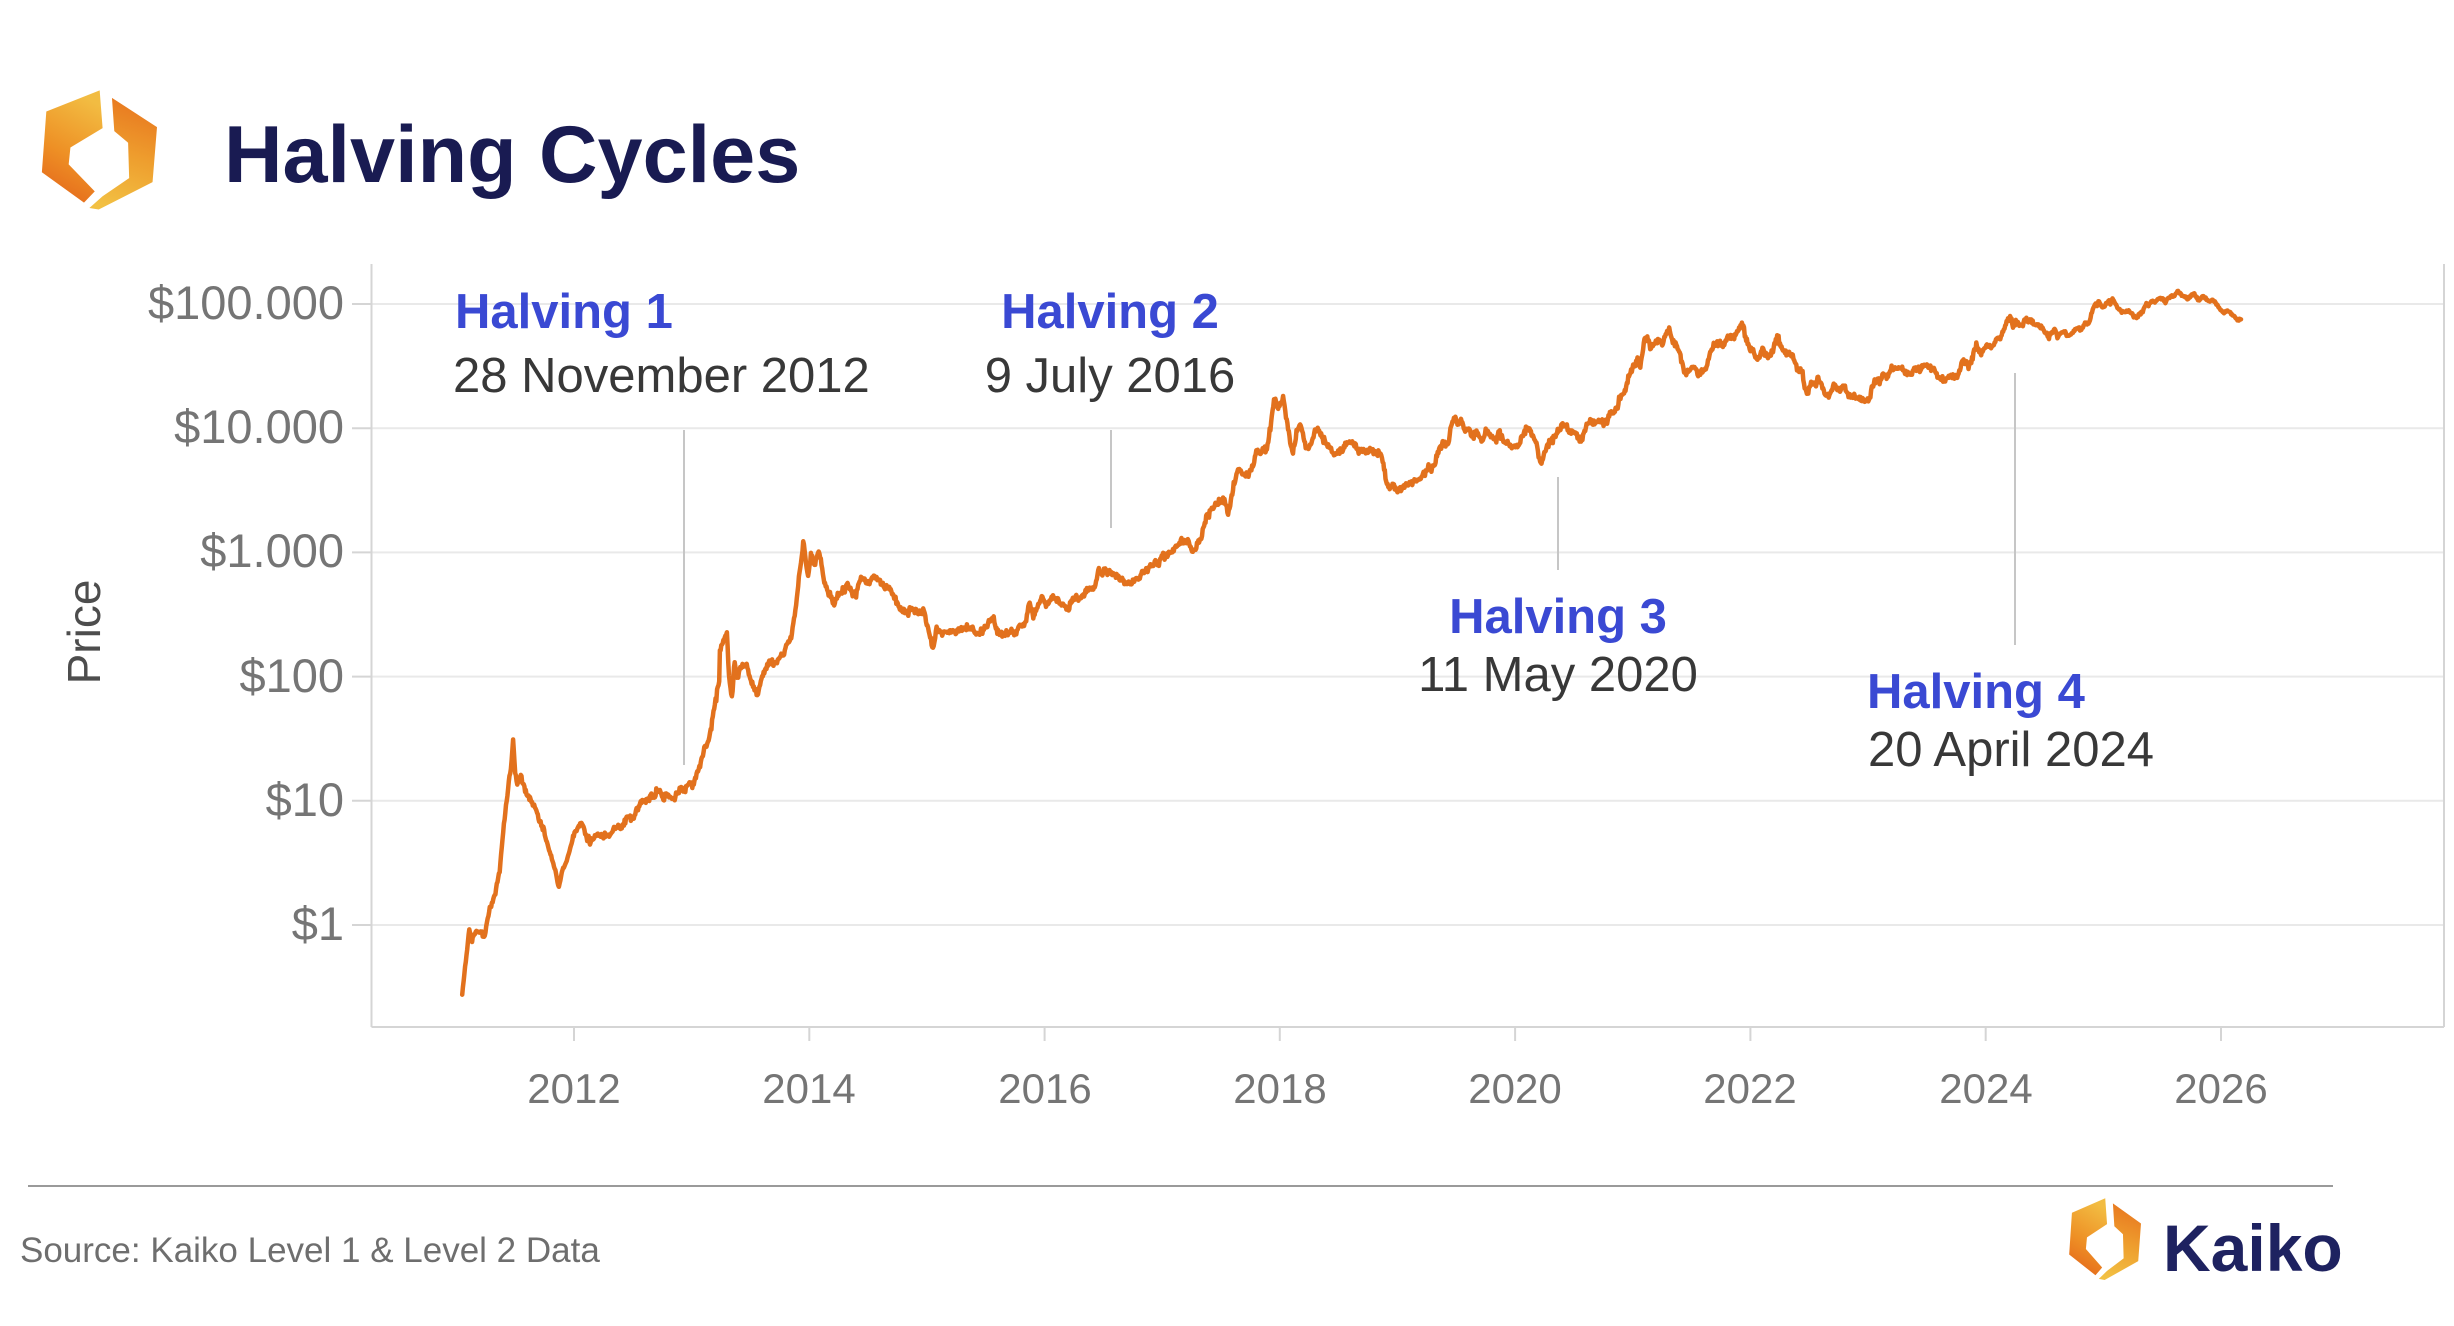  What do you see at coordinates (84, 632) in the screenshot?
I see `svg-text: Price` at bounding box center [84, 632].